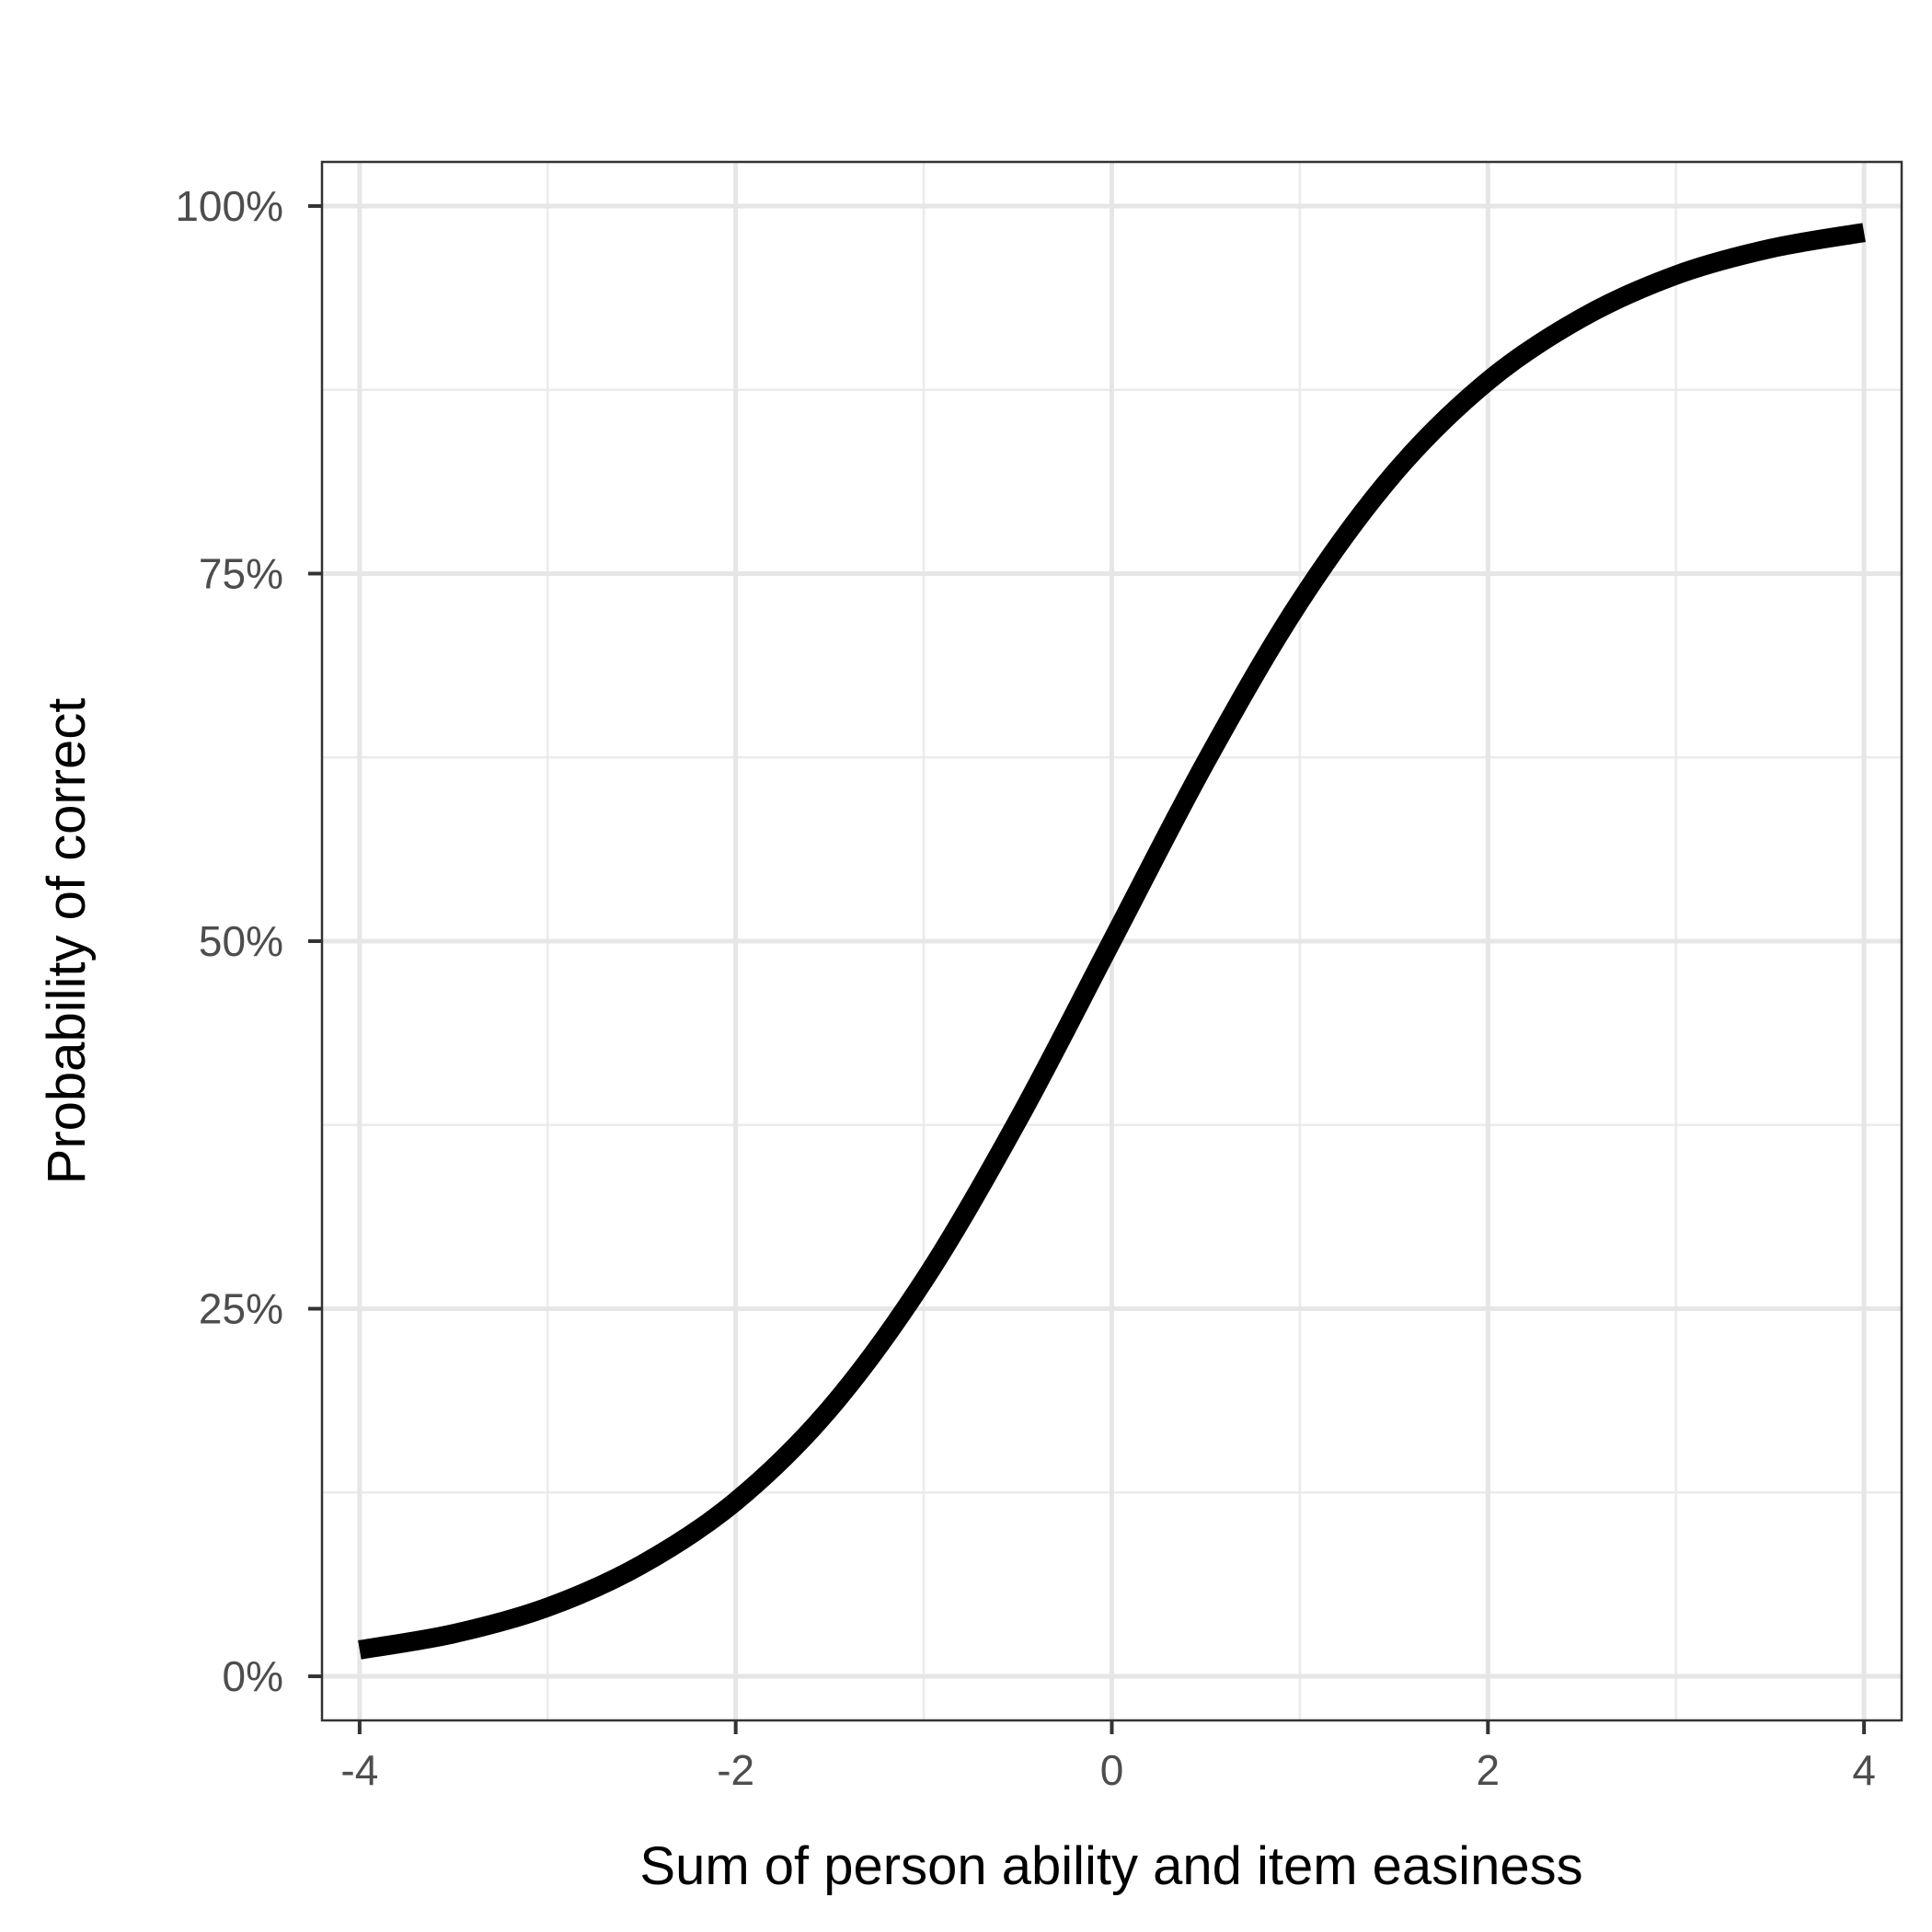  Describe the element at coordinates (229, 206) in the screenshot. I see `y-tick-label: 100%` at that location.